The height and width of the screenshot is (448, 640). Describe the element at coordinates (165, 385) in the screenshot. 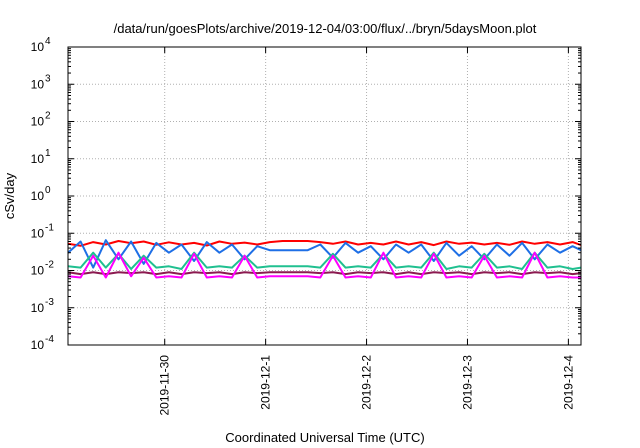

I see `x-tick-label: 2019-11-30` at that location.